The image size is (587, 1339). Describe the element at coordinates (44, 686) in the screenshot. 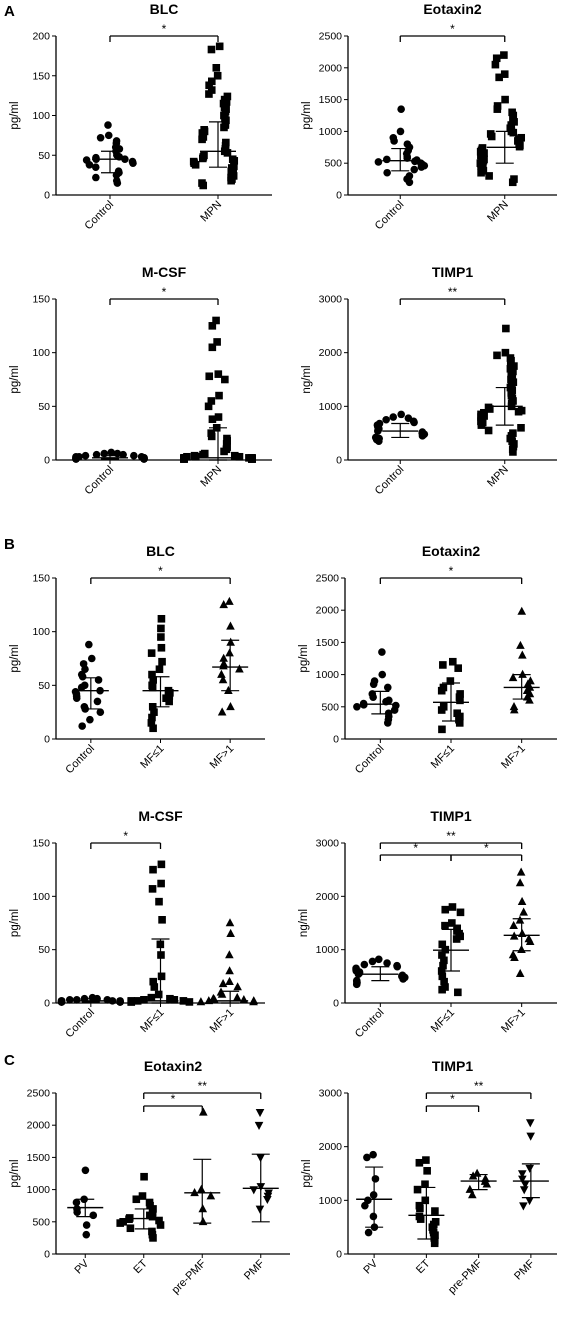

I see `y-tick-label: 50` at that location.